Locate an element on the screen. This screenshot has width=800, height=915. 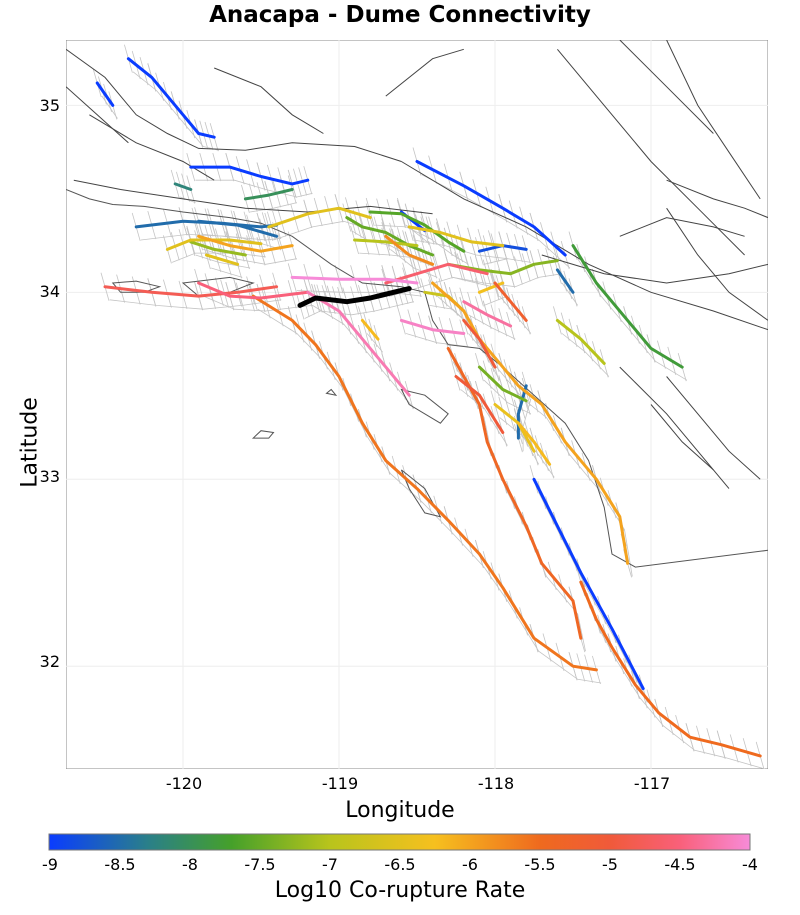
colorbar-tick-label: -7 is located at coordinates (330, 864).